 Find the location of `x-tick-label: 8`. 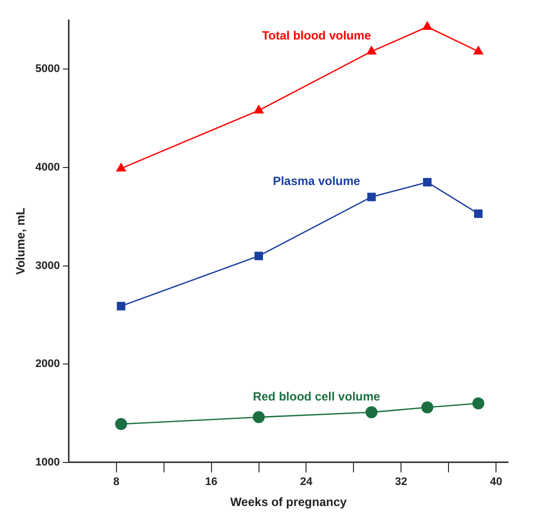

x-tick-label: 8 is located at coordinates (116, 482).